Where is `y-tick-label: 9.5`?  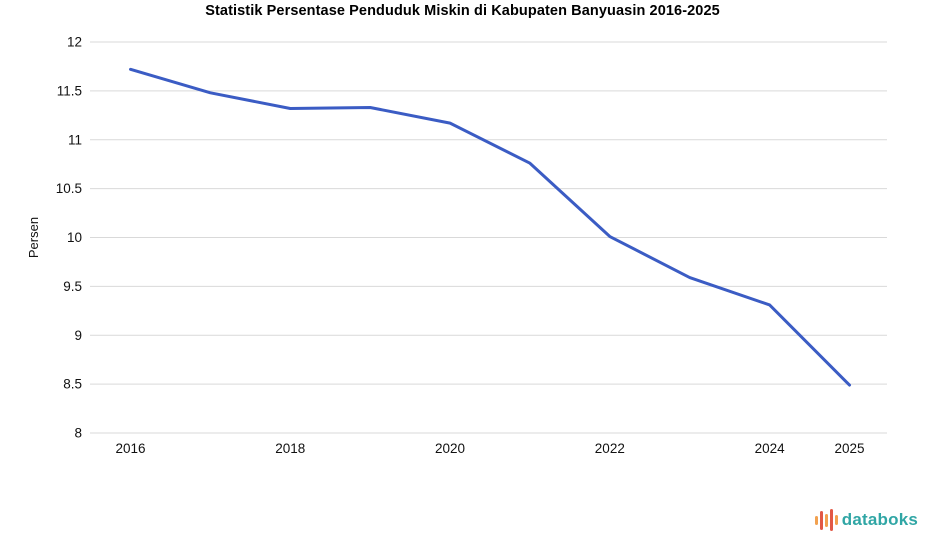 y-tick-label: 9.5 is located at coordinates (72, 286).